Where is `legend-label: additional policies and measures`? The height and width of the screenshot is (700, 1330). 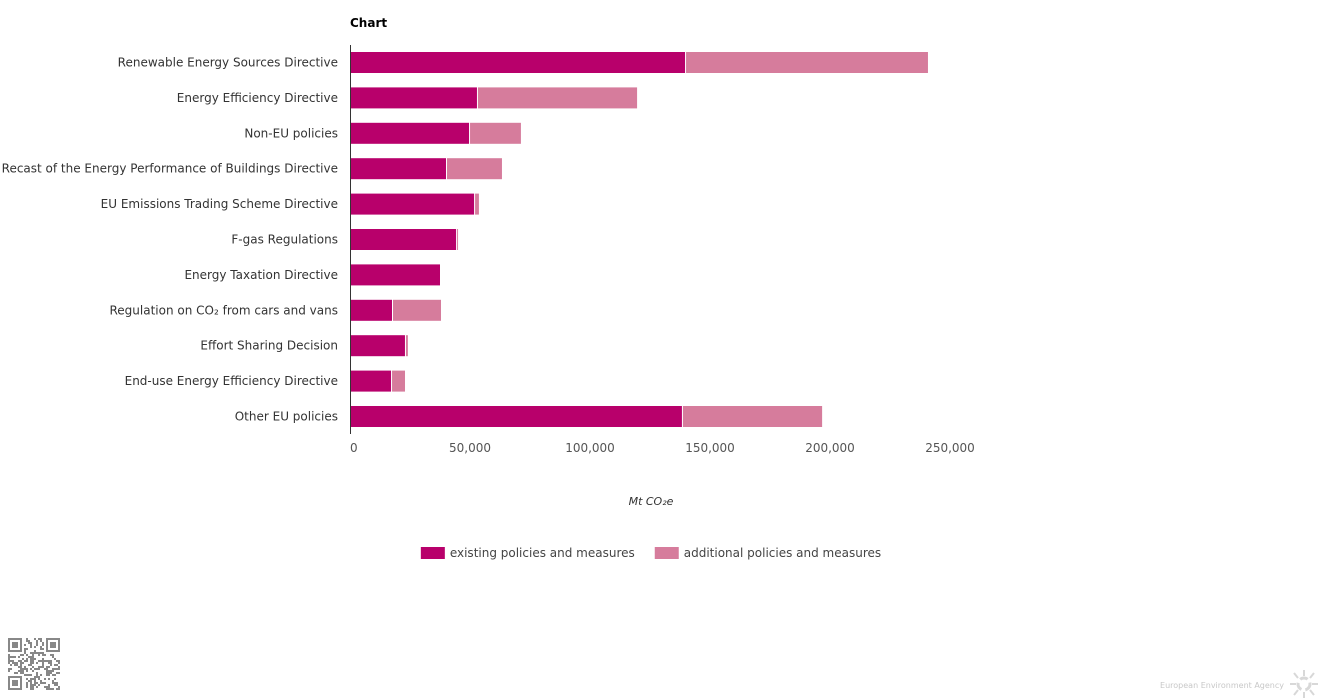 legend-label: additional policies and measures is located at coordinates (782, 553).